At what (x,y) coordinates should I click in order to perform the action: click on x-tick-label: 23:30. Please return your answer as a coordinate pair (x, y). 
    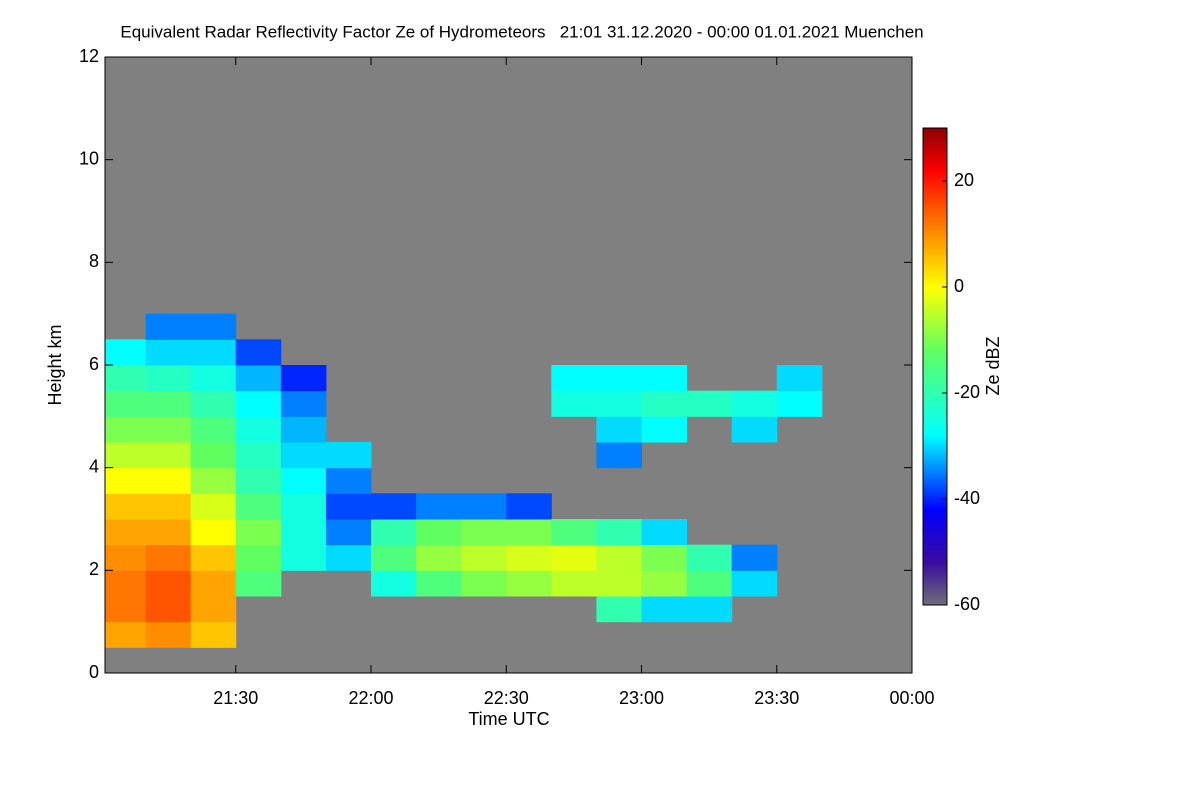
    Looking at the image, I should click on (776, 698).